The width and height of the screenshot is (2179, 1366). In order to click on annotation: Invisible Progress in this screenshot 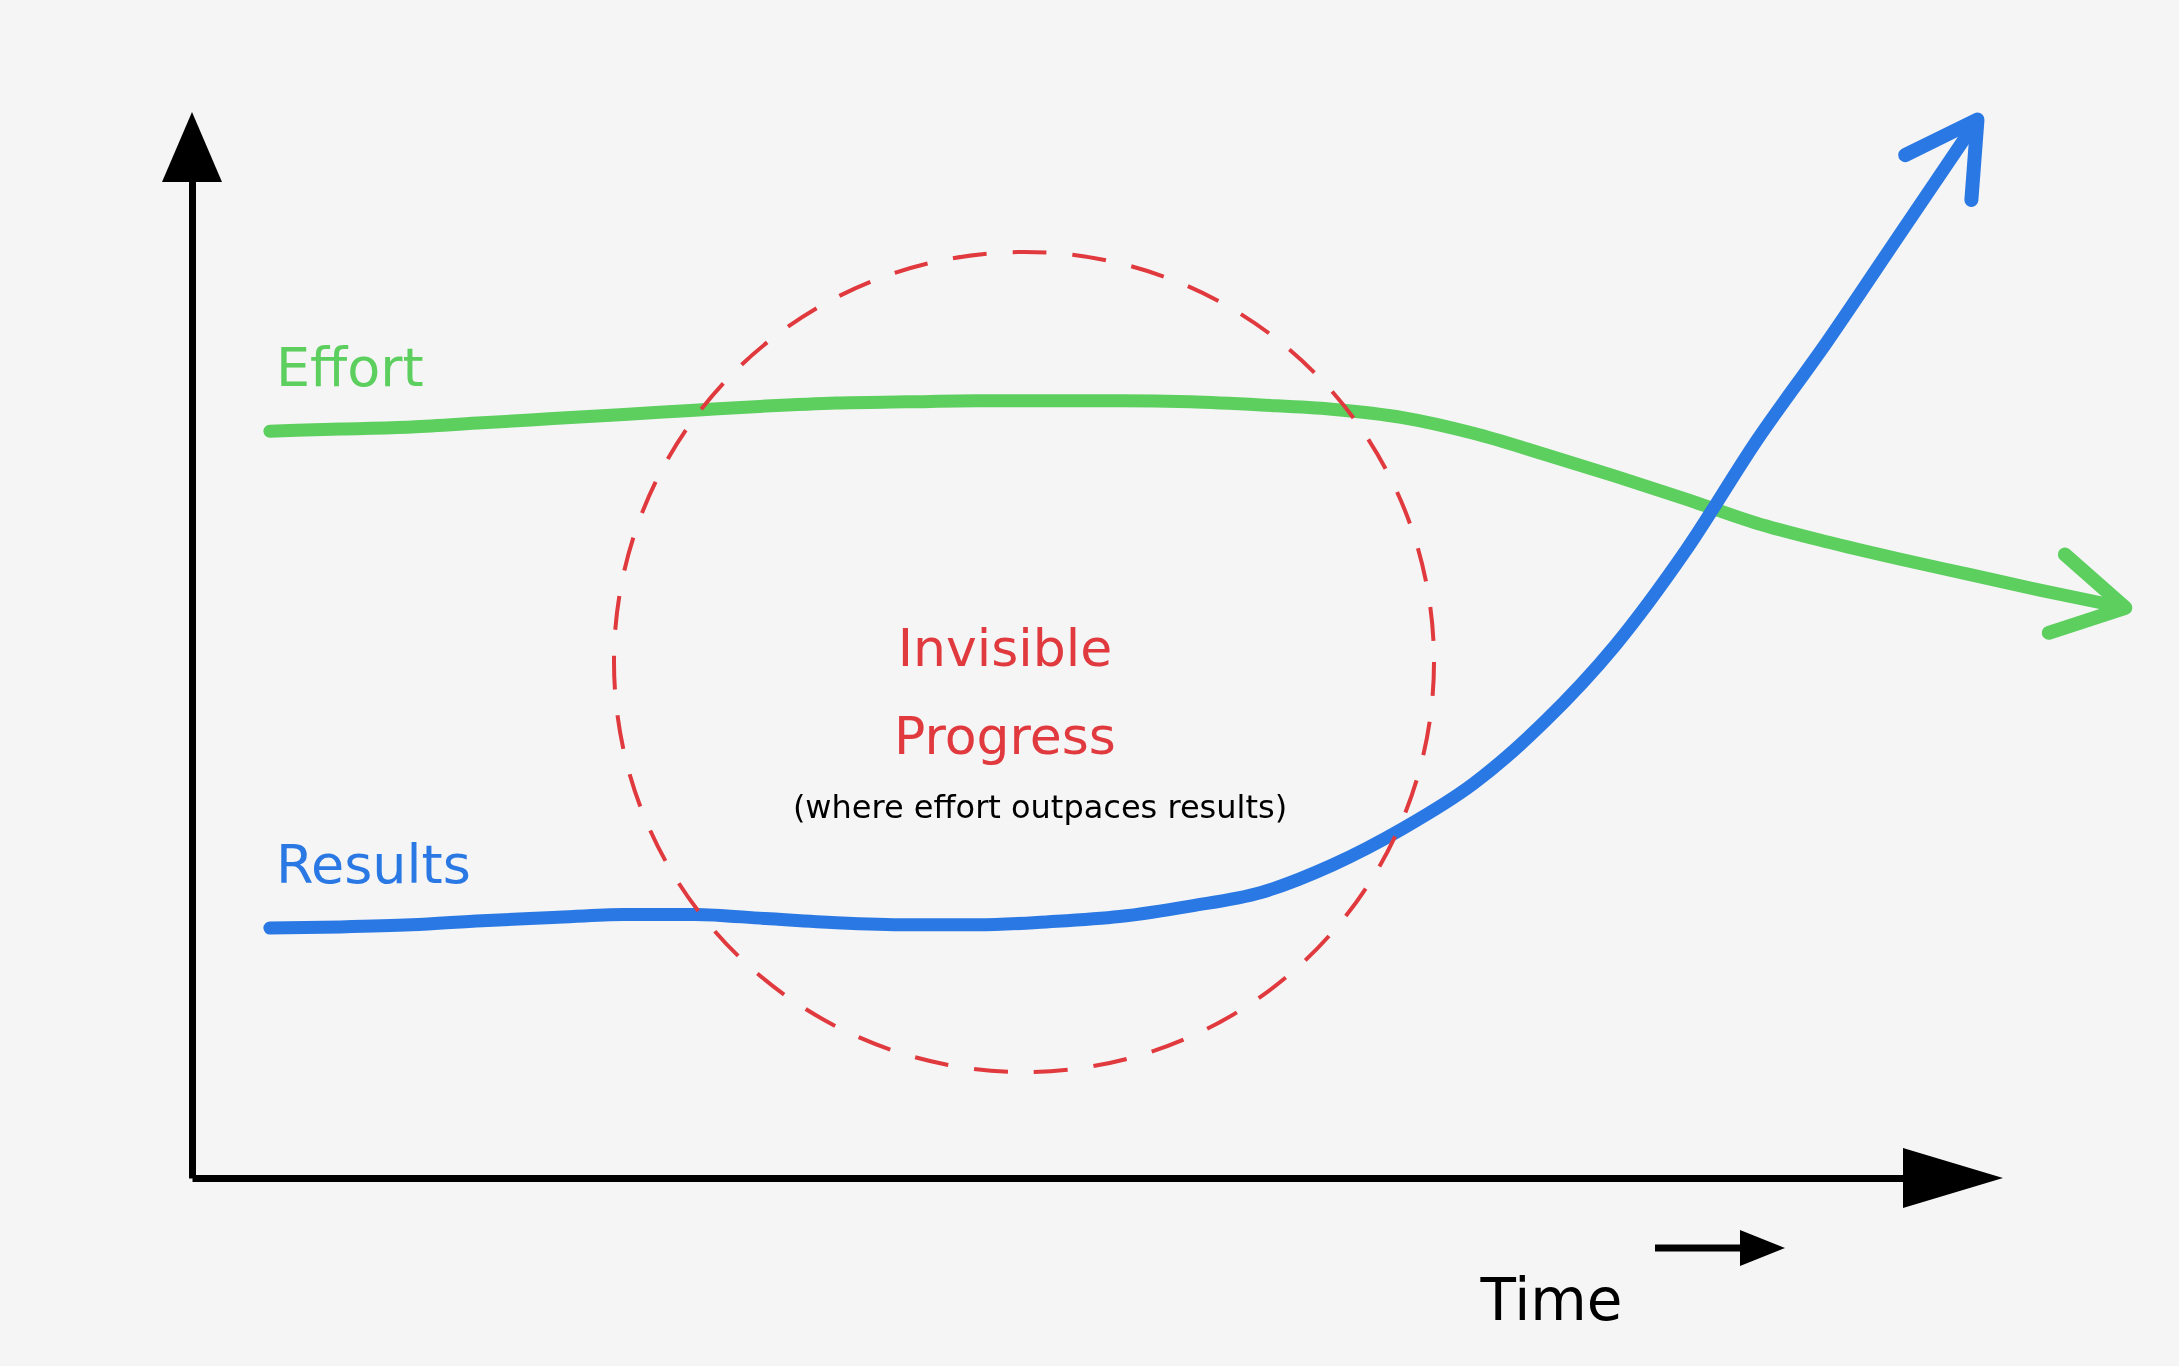, I will do `click(1005, 692)`.